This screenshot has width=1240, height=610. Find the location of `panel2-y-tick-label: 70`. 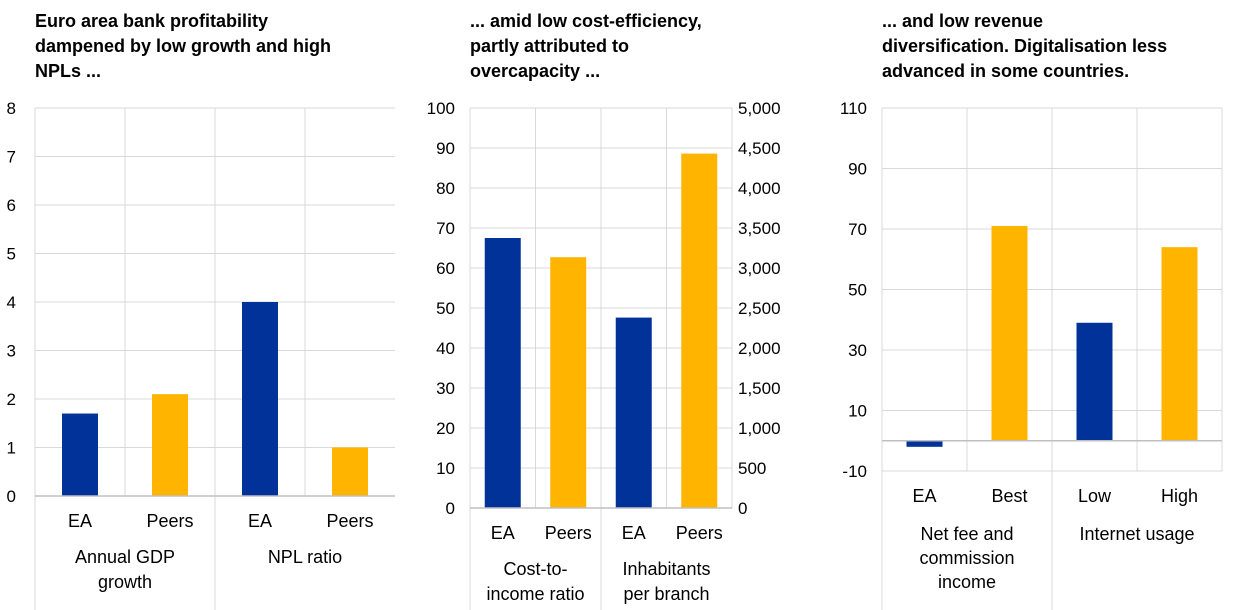

panel2-y-tick-label: 70 is located at coordinates (445, 228).